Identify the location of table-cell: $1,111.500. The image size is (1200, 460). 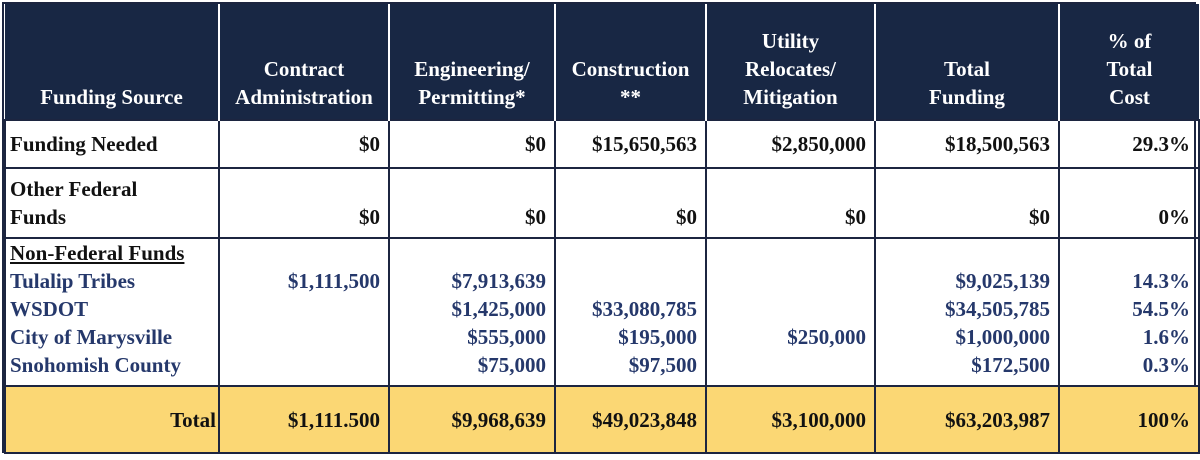
(304, 419).